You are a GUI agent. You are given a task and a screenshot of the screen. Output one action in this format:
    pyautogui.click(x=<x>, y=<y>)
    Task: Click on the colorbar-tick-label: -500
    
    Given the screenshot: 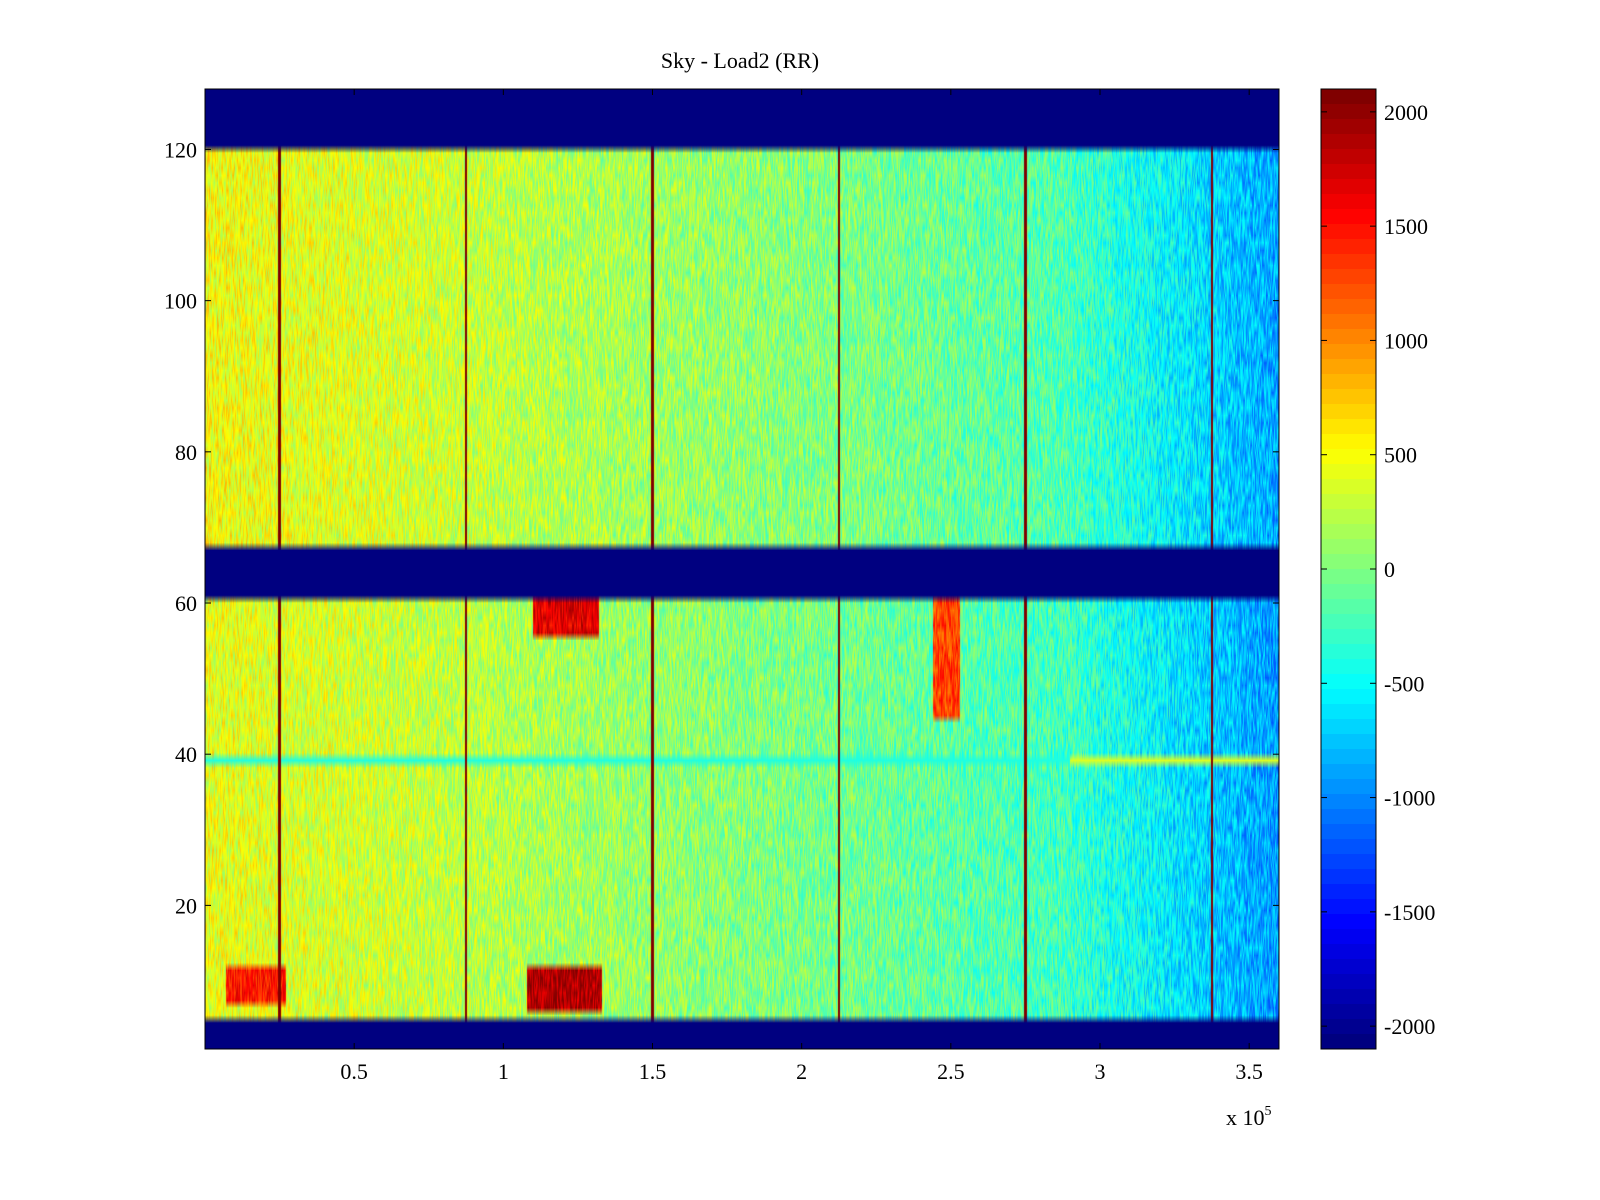 What is the action you would take?
    pyautogui.click(x=1404, y=683)
    